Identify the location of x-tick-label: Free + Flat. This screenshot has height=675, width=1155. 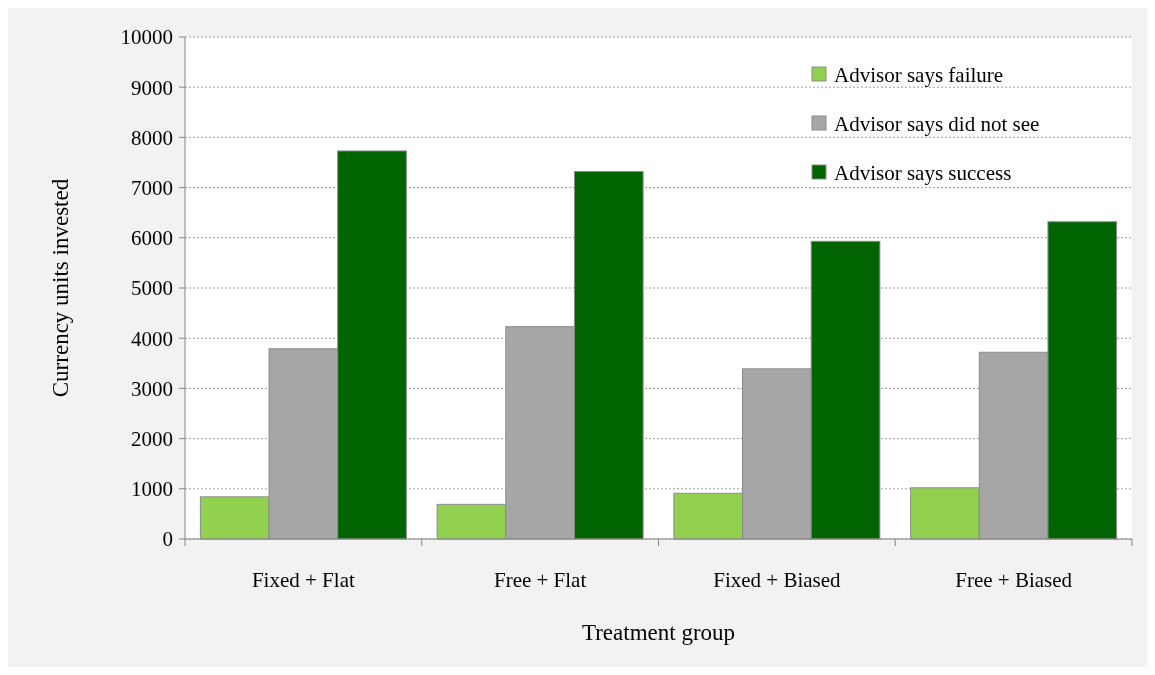
(540, 580).